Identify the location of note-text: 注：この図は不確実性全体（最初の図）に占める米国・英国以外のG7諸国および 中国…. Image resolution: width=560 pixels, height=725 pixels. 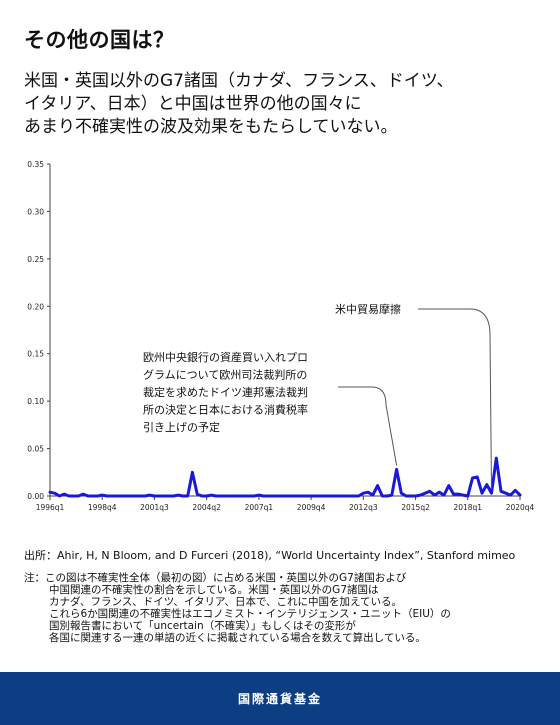
(284, 608).